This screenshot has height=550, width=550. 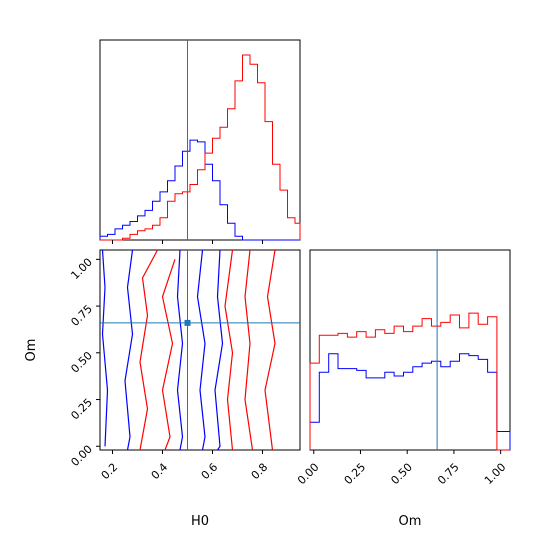 What do you see at coordinates (200, 521) in the screenshot?
I see `x-axis-label-h0: H0` at bounding box center [200, 521].